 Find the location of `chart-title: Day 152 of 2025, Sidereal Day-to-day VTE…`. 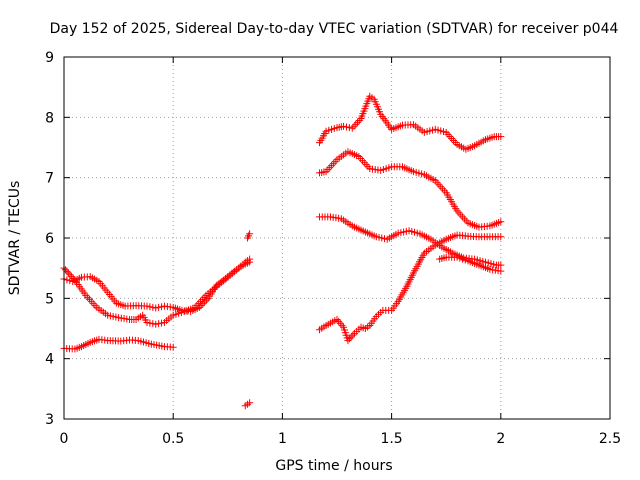

chart-title: Day 152 of 2025, Sidereal Day-to-day VTE… is located at coordinates (334, 29).